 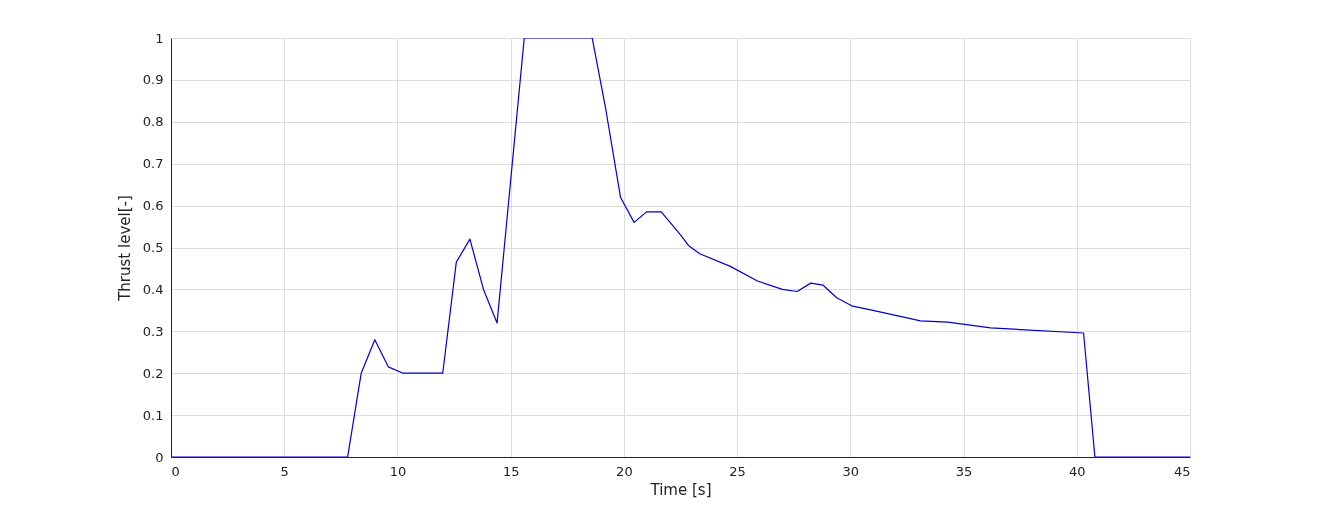 What do you see at coordinates (680, 489) in the screenshot?
I see `x-axis-title: Time [s]` at bounding box center [680, 489].